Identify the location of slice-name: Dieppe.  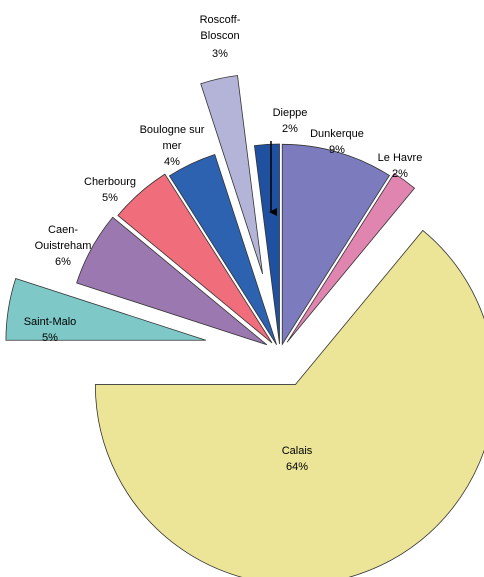
(290, 113).